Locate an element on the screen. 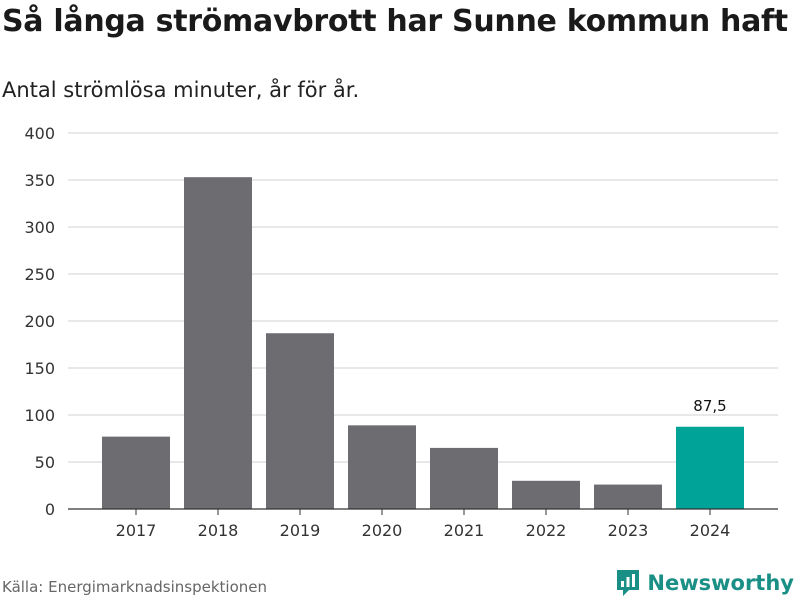 The image size is (800, 600). y-tick-label: 200 is located at coordinates (39, 321).